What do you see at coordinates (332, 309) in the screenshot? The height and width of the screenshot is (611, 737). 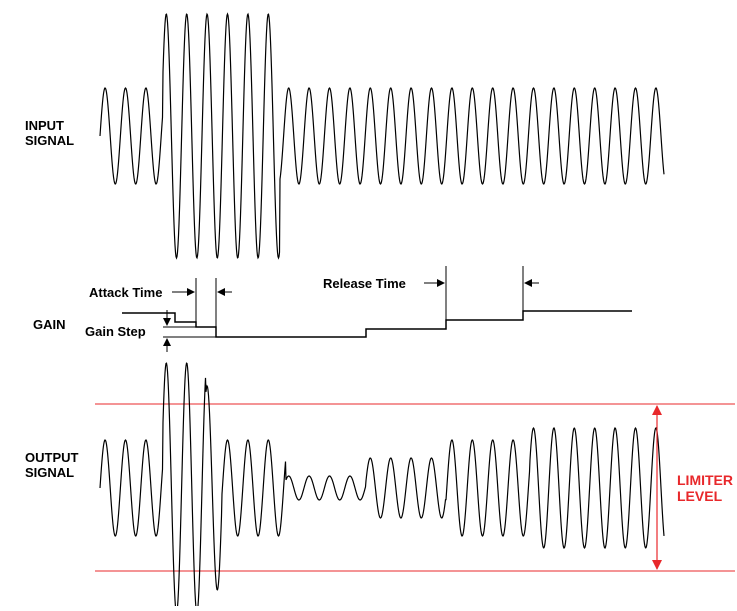 I see `gain-section: GAIN Attack Time Release Time Gain Step` at bounding box center [332, 309].